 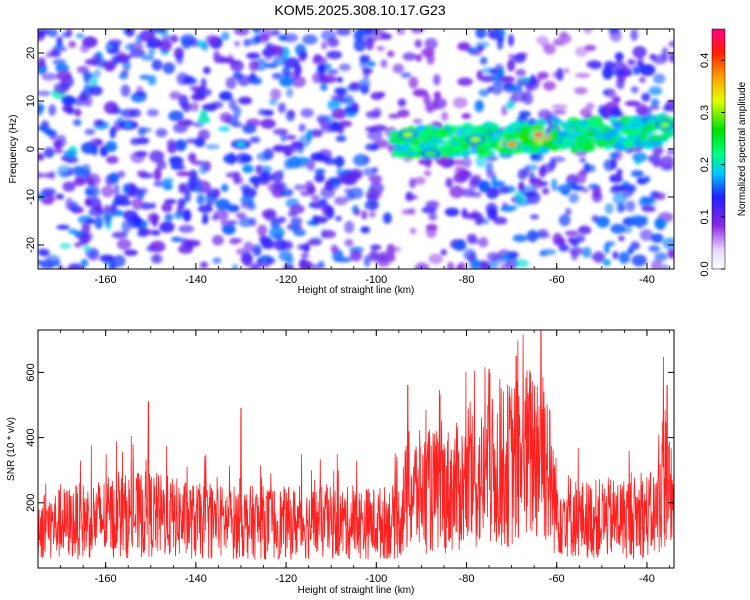 I want to click on x-tick-label: -140, so click(x=196, y=579).